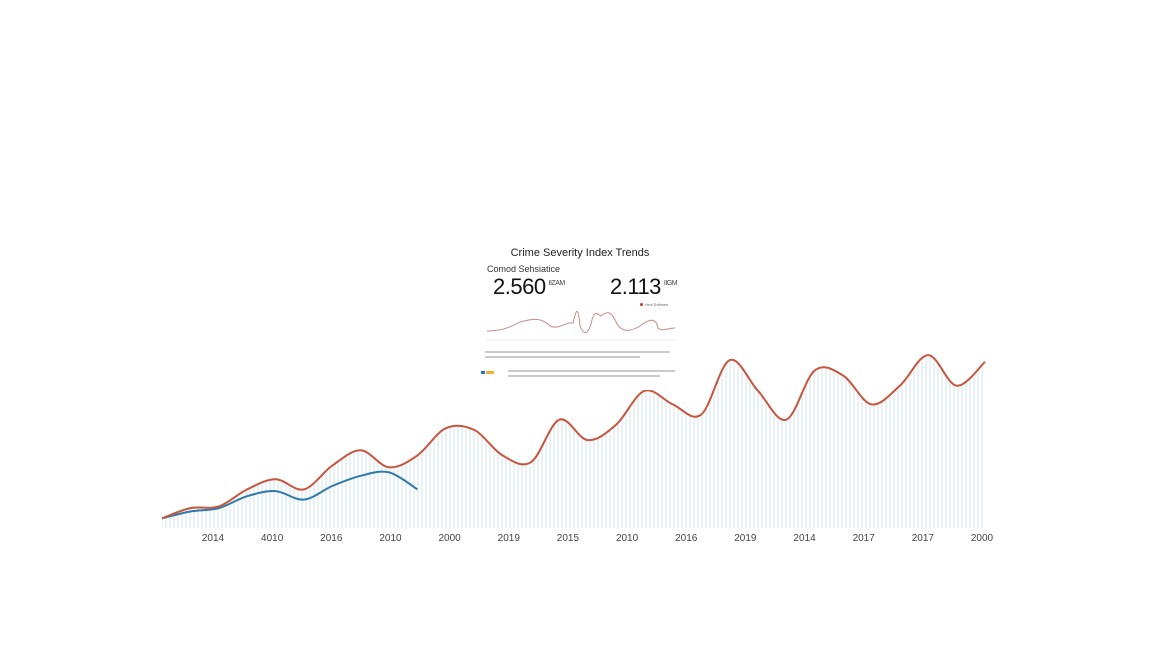 The height and width of the screenshot is (669, 1170). Describe the element at coordinates (519, 286) in the screenshot. I see `kpi-left-value: 2.560` at that location.